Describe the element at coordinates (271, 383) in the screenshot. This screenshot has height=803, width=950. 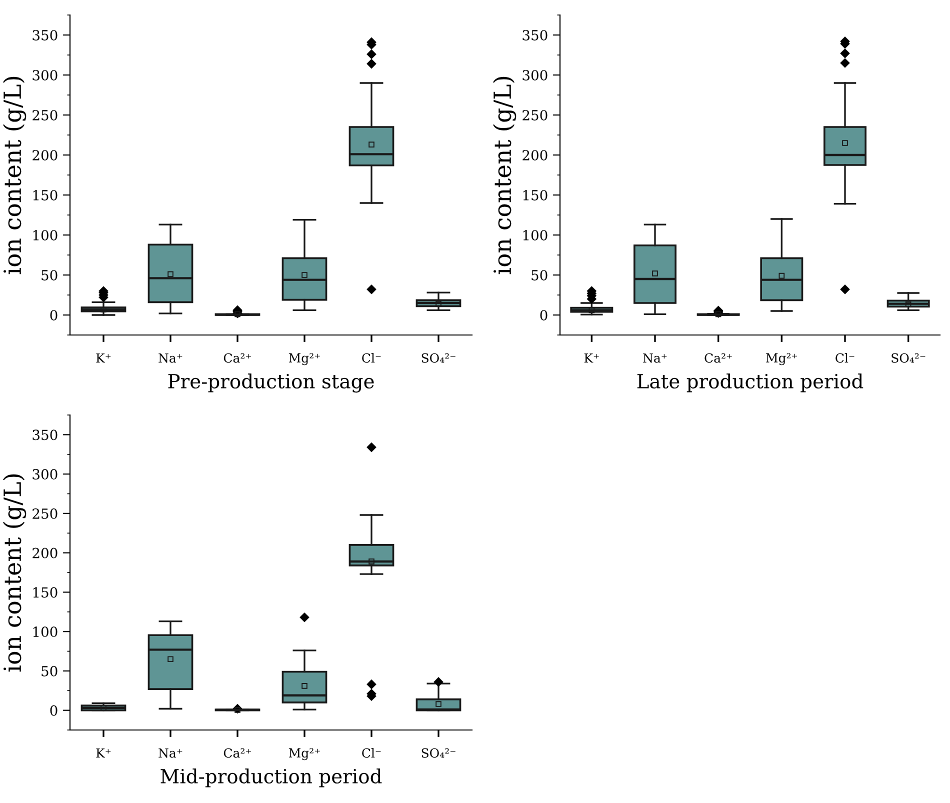
I see `x-axis-title: Pre-production stage` at that location.